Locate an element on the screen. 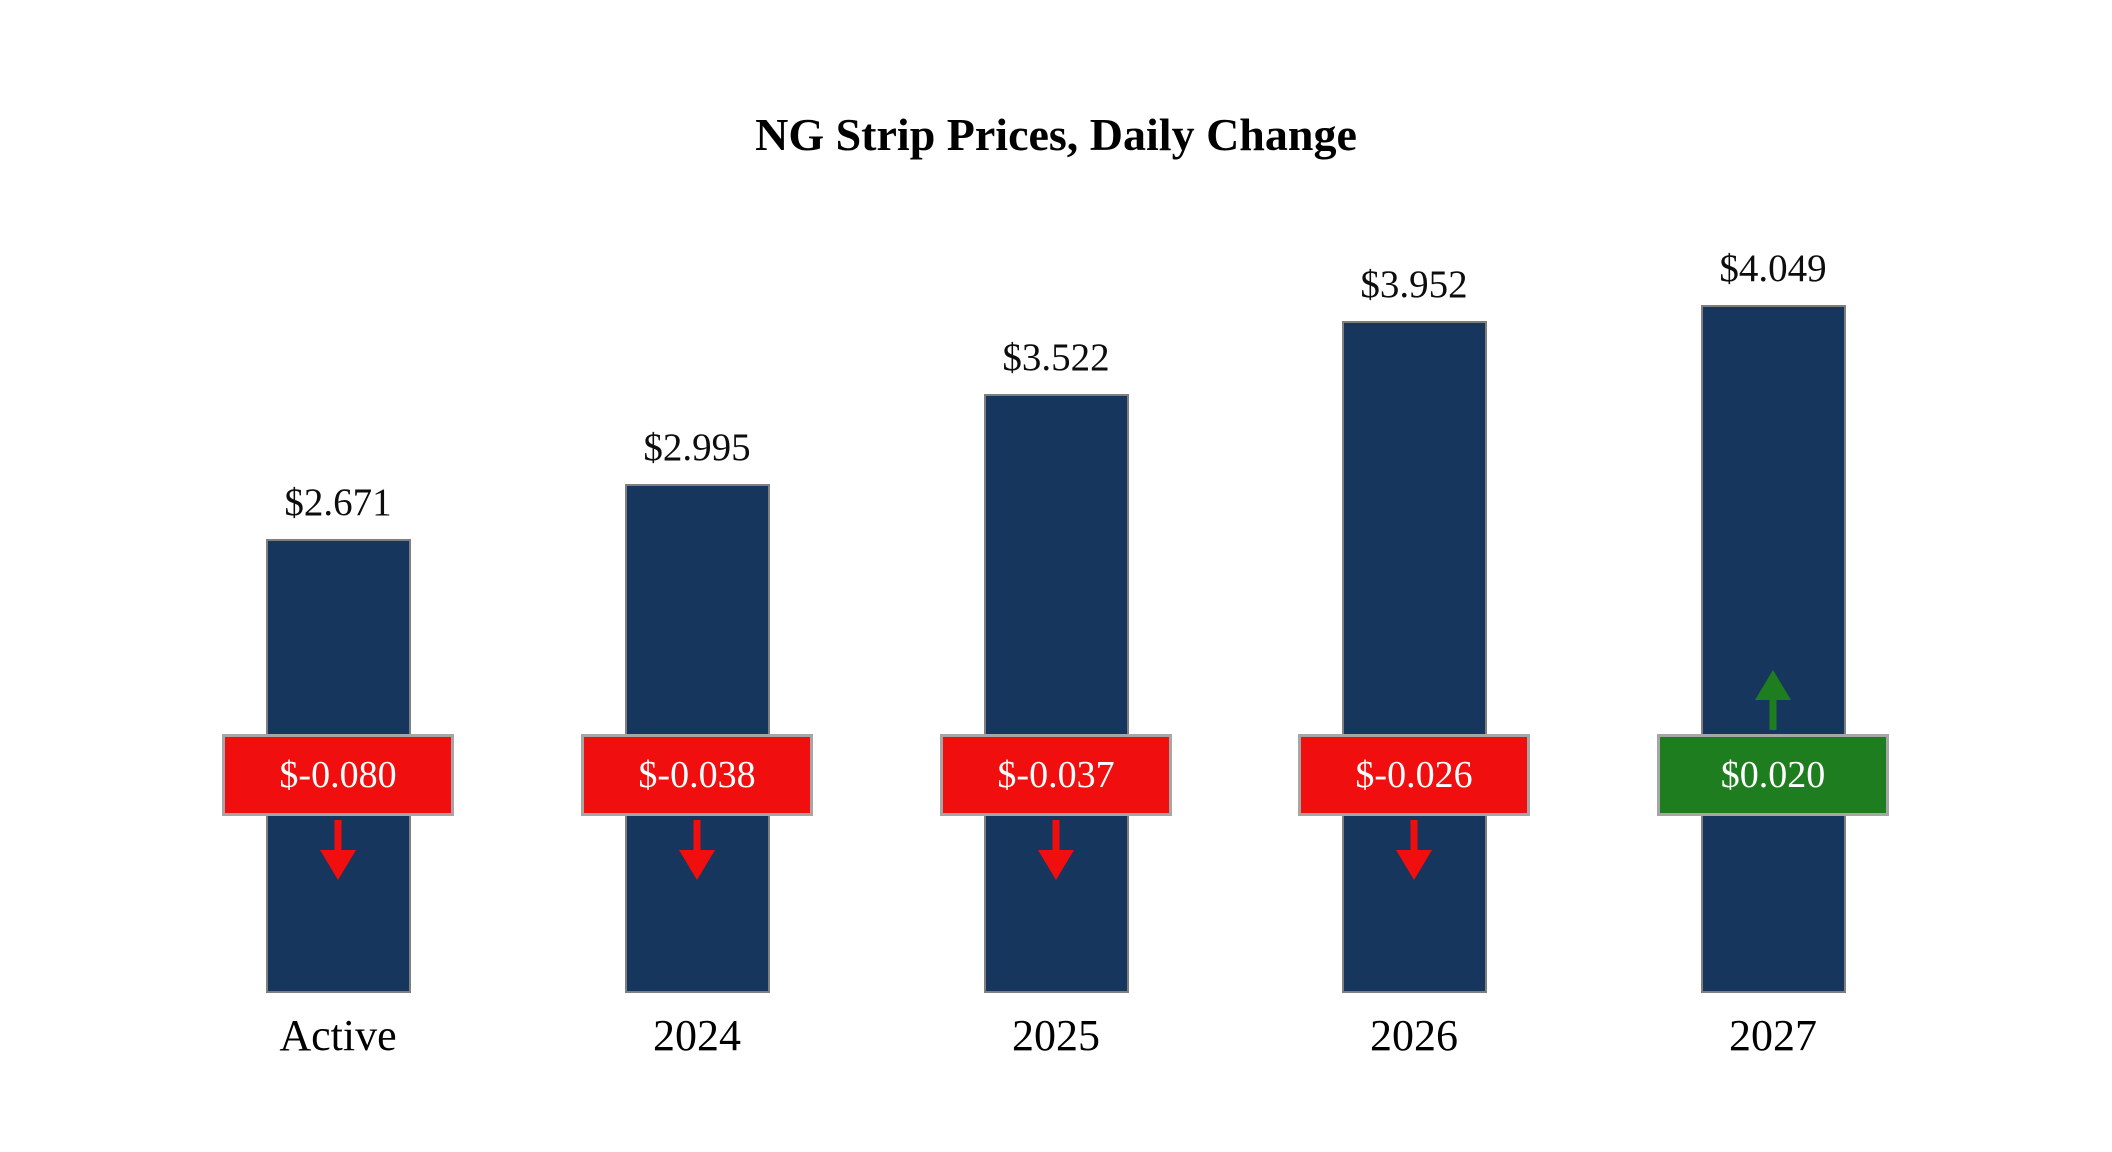 Image resolution: width=2112 pixels, height=1152 pixels. bar-value-label: $2.671 is located at coordinates (338, 502).